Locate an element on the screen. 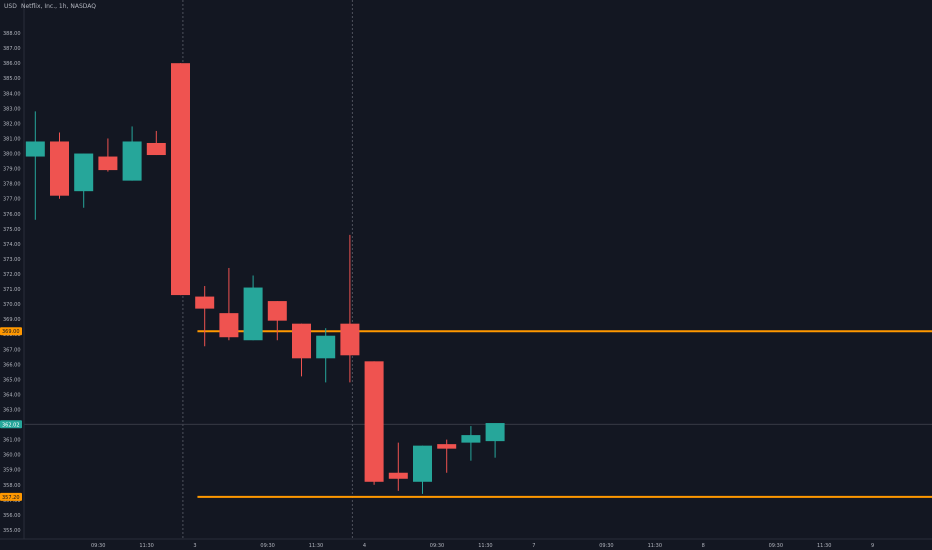 The height and width of the screenshot is (550, 932). level-price-tag-text: 369.00 is located at coordinates (11, 332).